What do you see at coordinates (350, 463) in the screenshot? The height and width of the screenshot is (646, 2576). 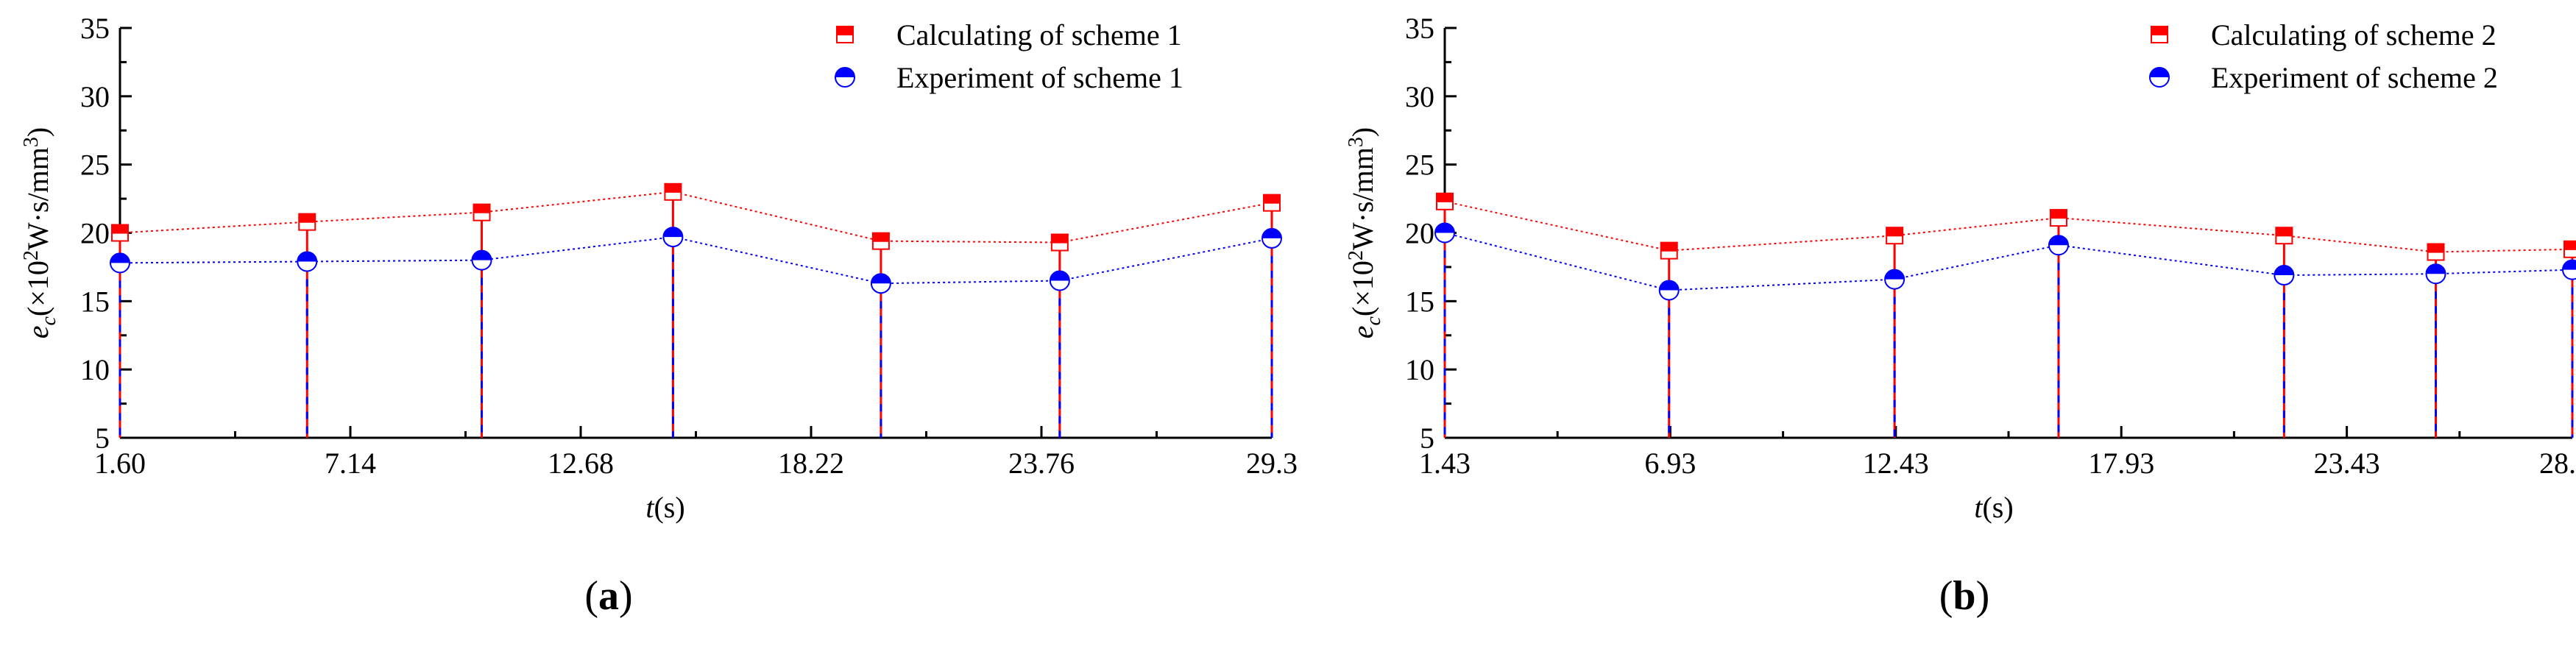 I see `x-tick-label: 7.14` at bounding box center [350, 463].